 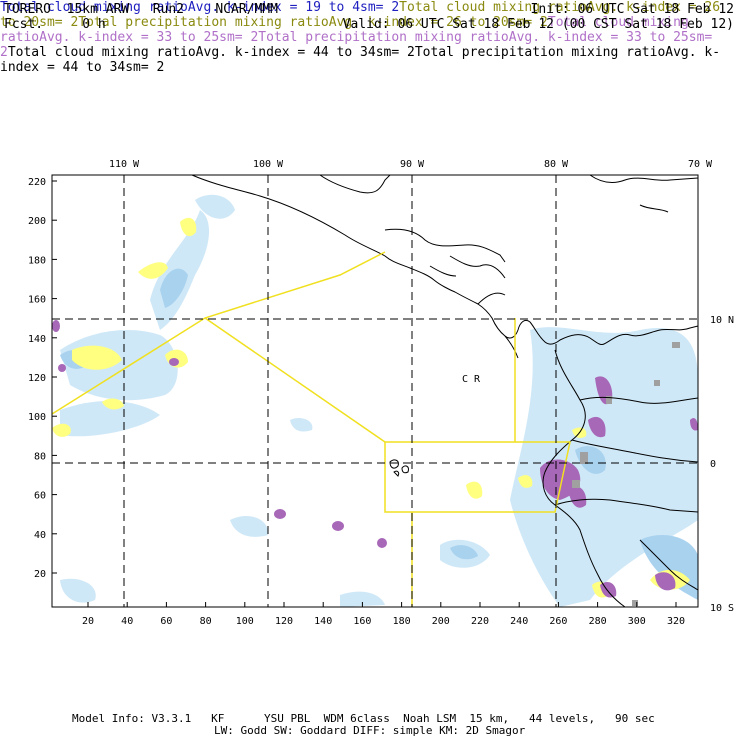 I want to click on legend-k-index: Avg. k-index = 26 to 20, so click(x=360, y=15).